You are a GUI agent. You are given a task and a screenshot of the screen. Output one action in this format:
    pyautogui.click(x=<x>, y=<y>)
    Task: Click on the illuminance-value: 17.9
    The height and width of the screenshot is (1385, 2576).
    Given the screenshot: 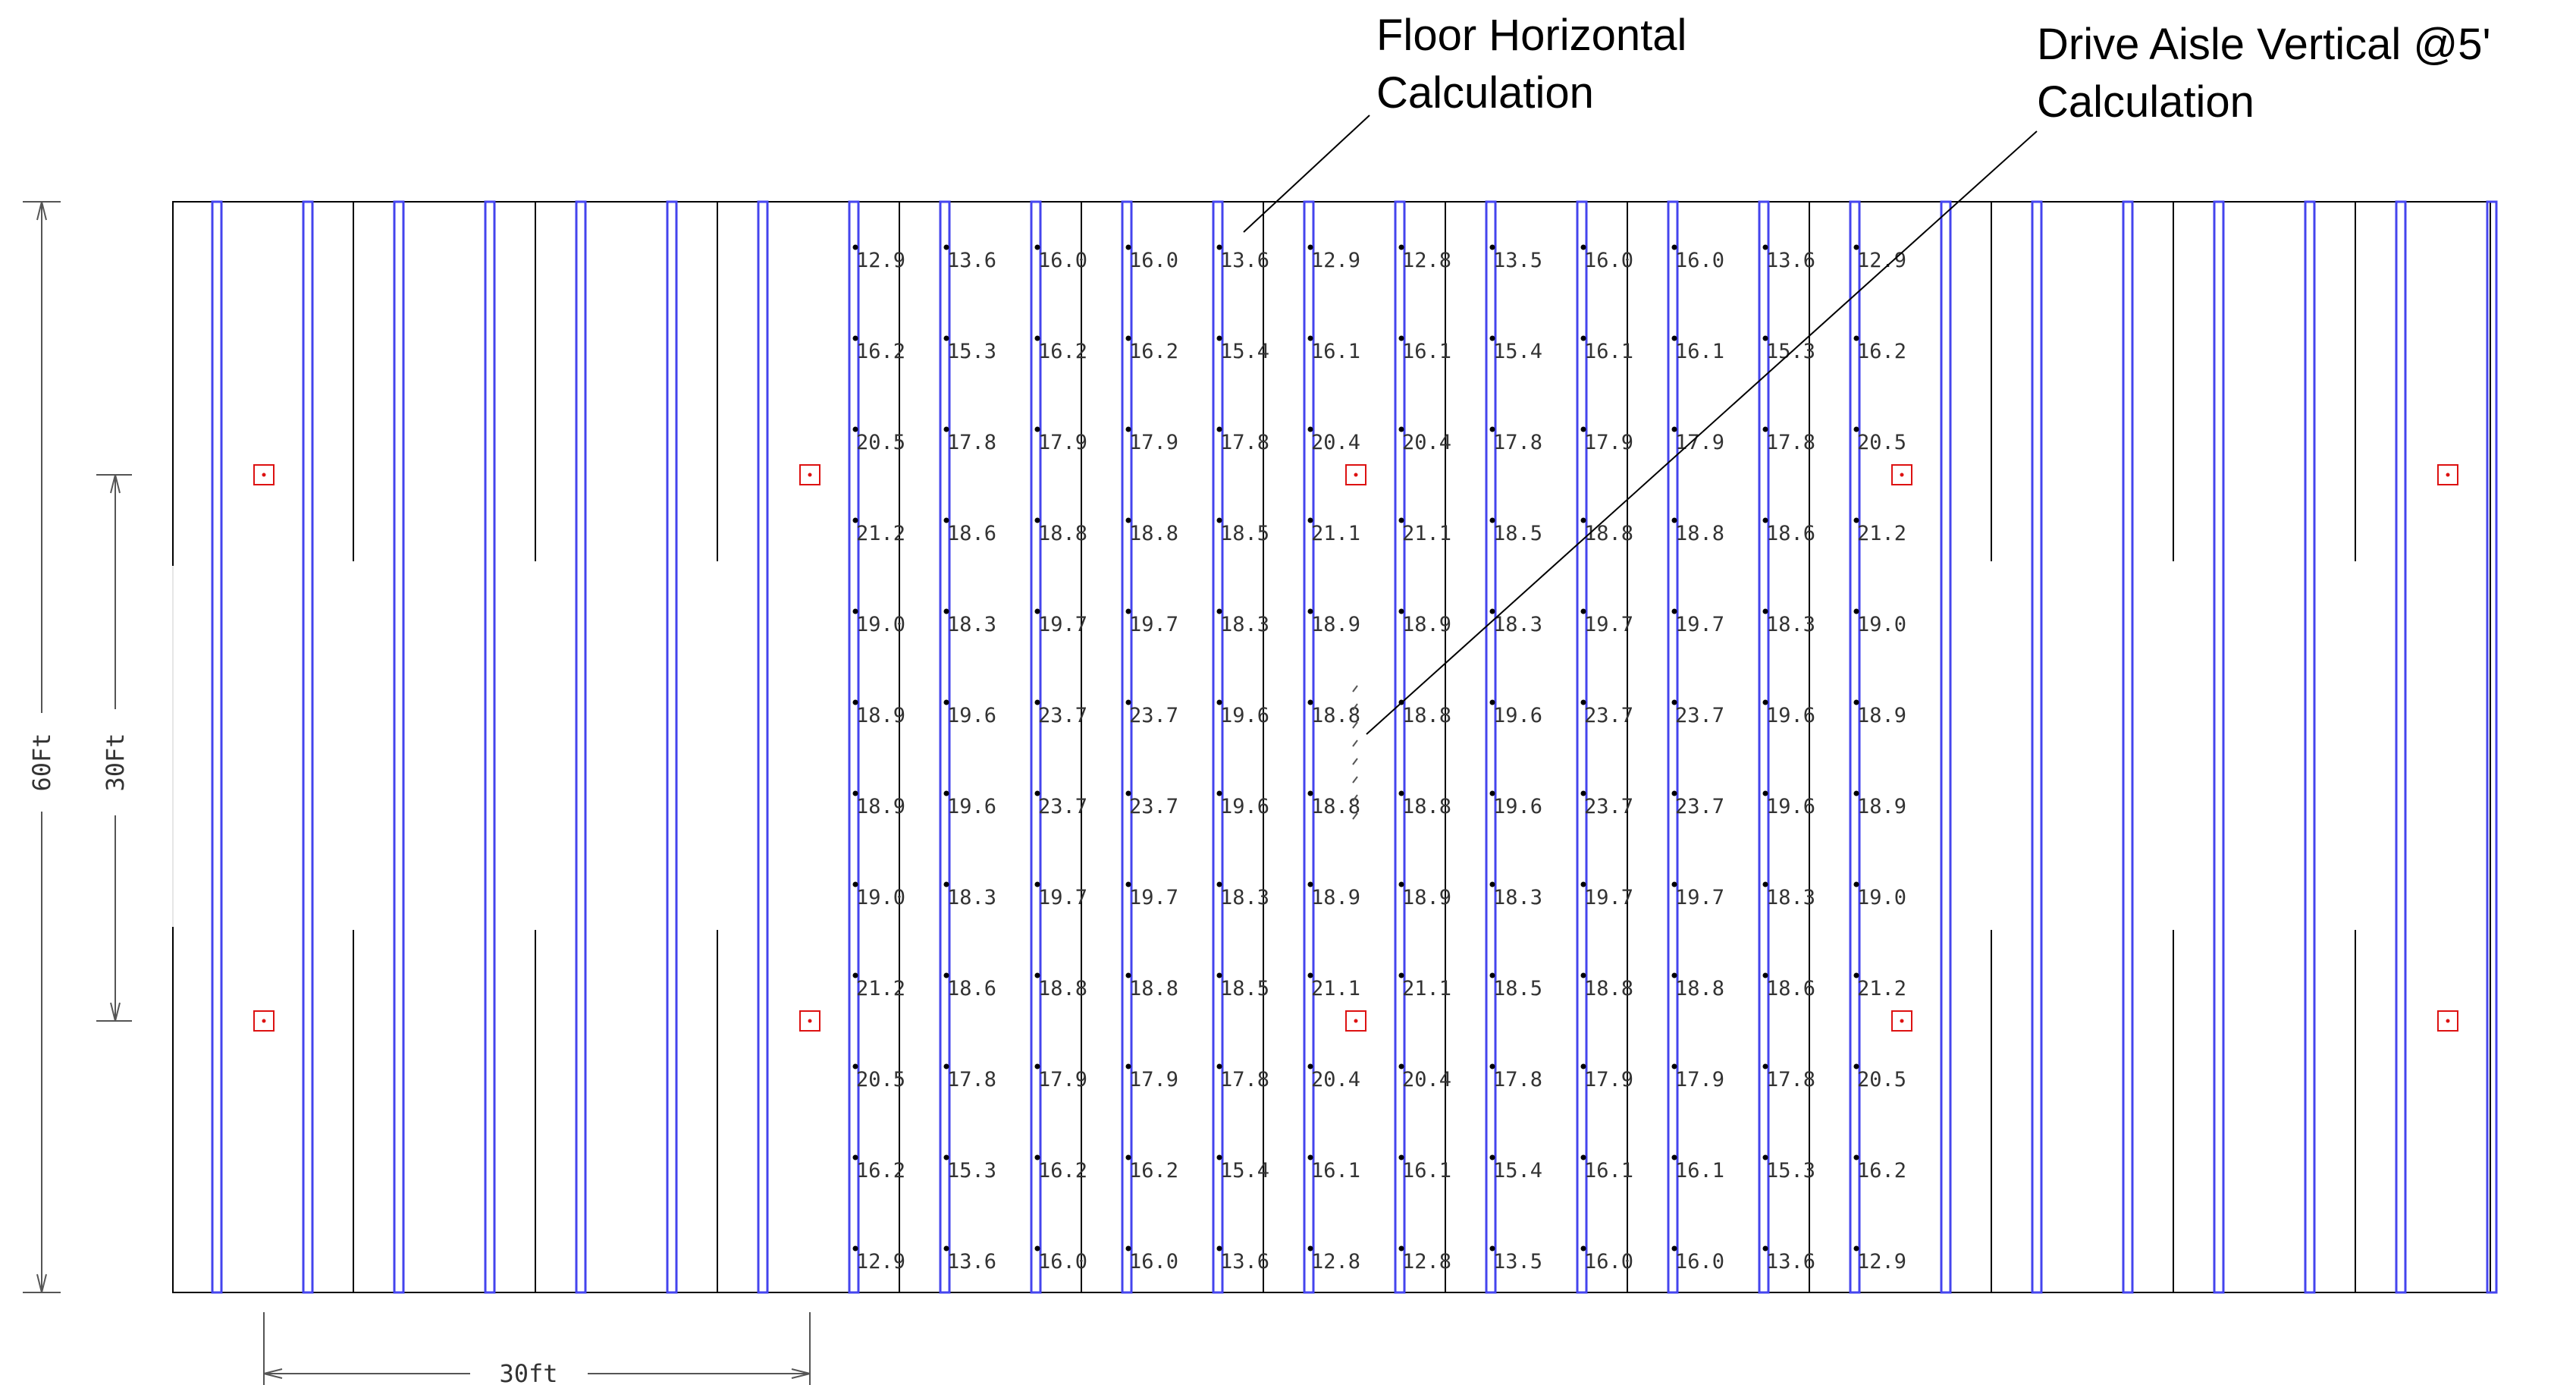 What is the action you would take?
    pyautogui.click(x=1699, y=1079)
    